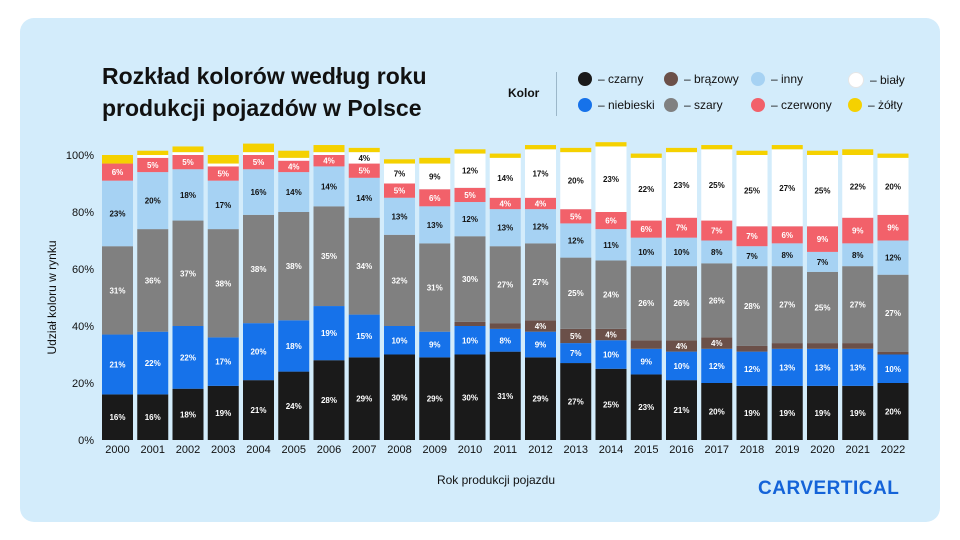 The width and height of the screenshot is (960, 540). Describe the element at coordinates (717, 450) in the screenshot. I see `x-tick-label: 2017` at that location.